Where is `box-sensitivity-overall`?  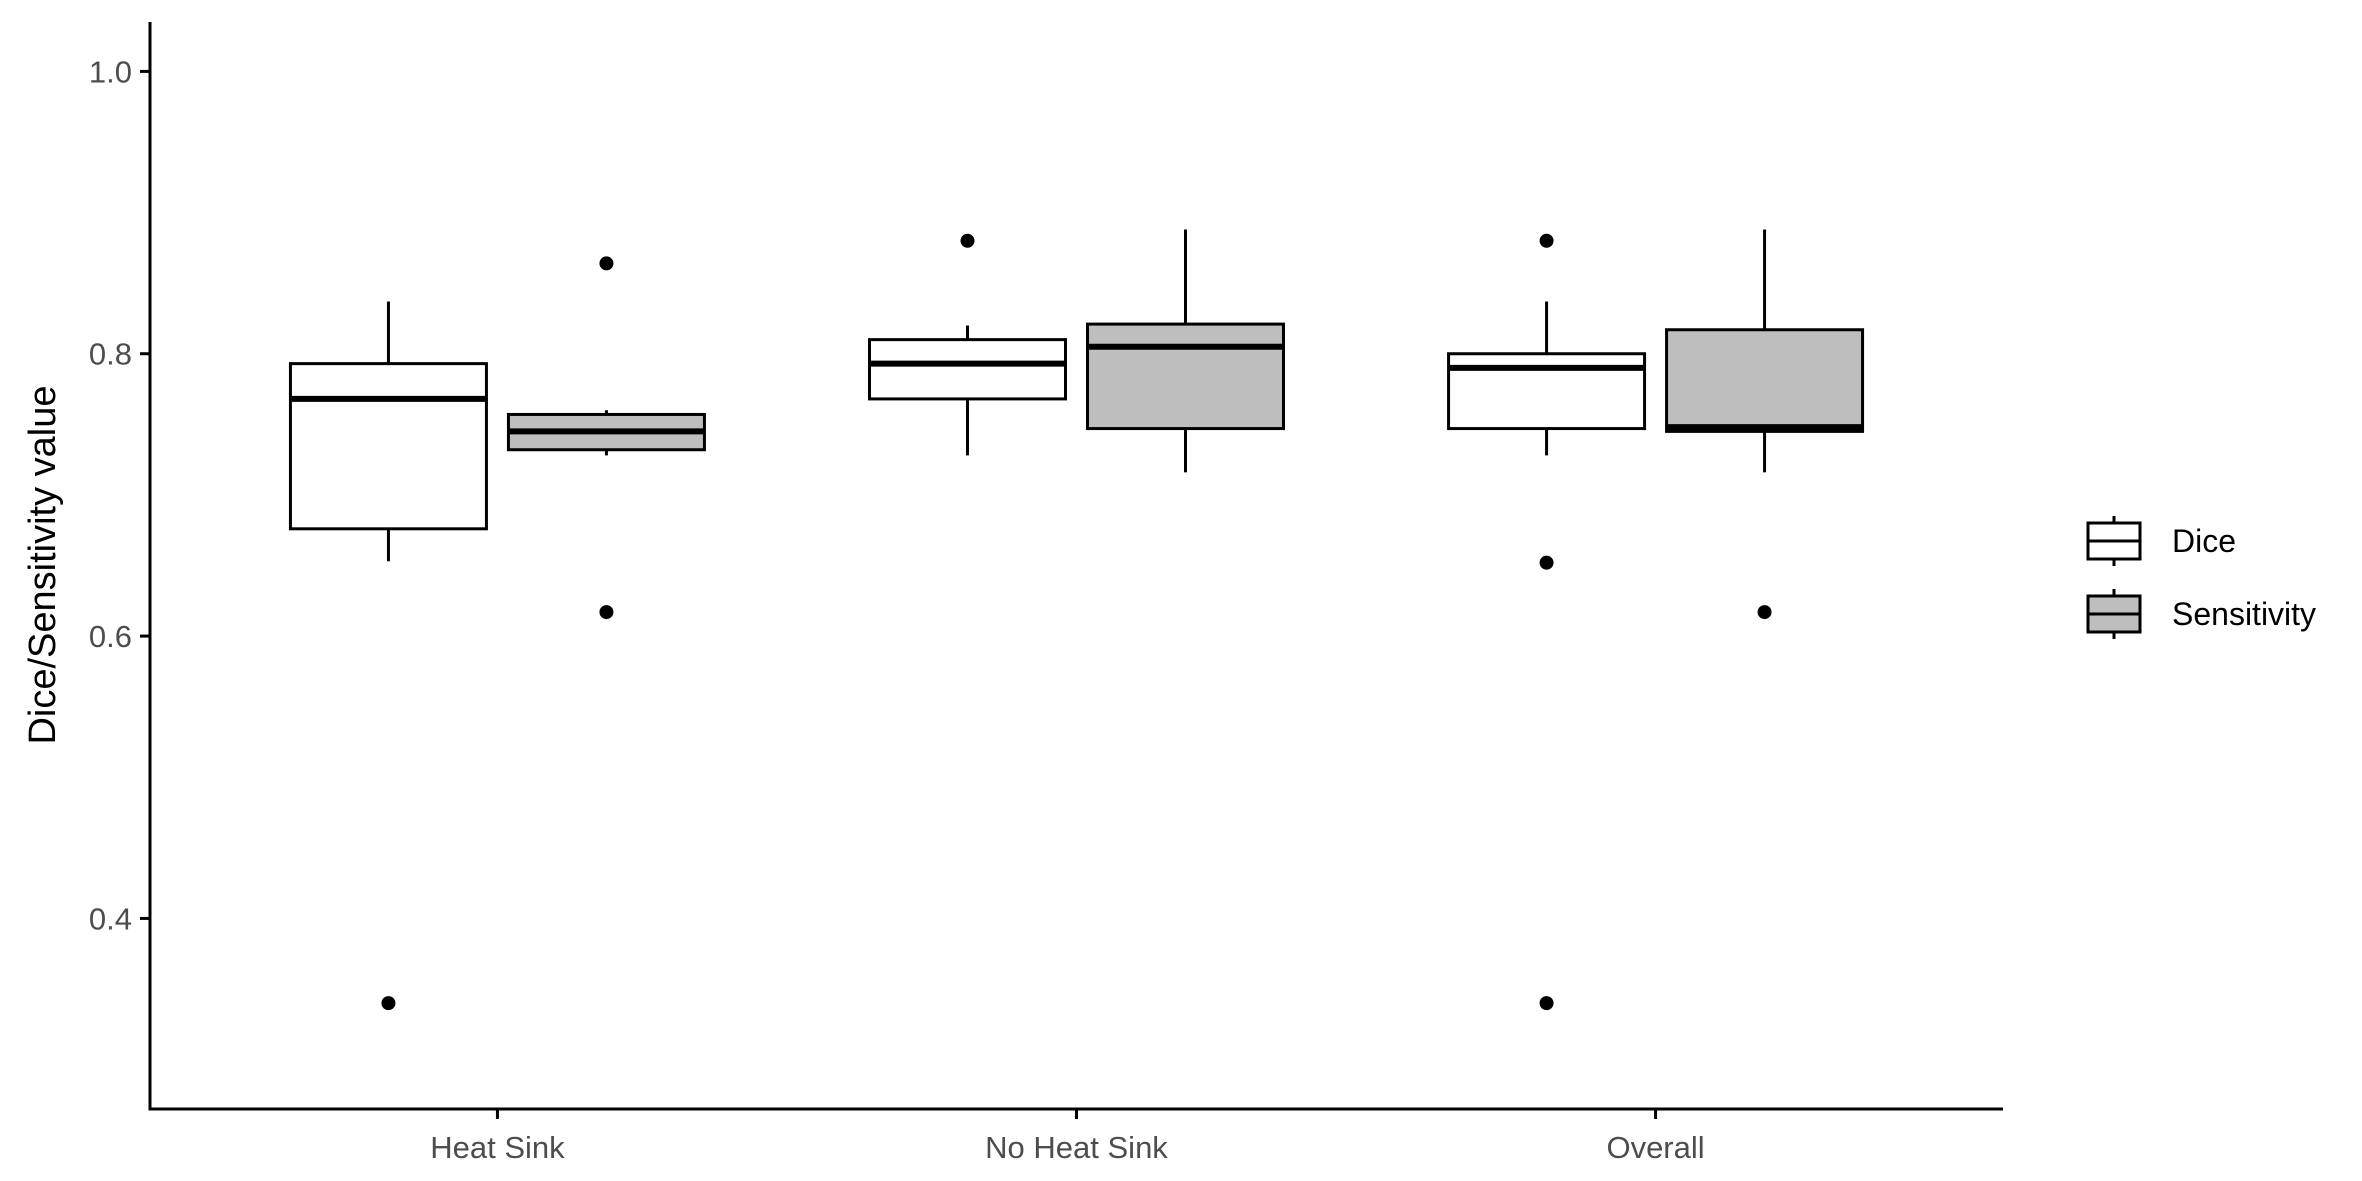
box-sensitivity-overall is located at coordinates (1765, 424).